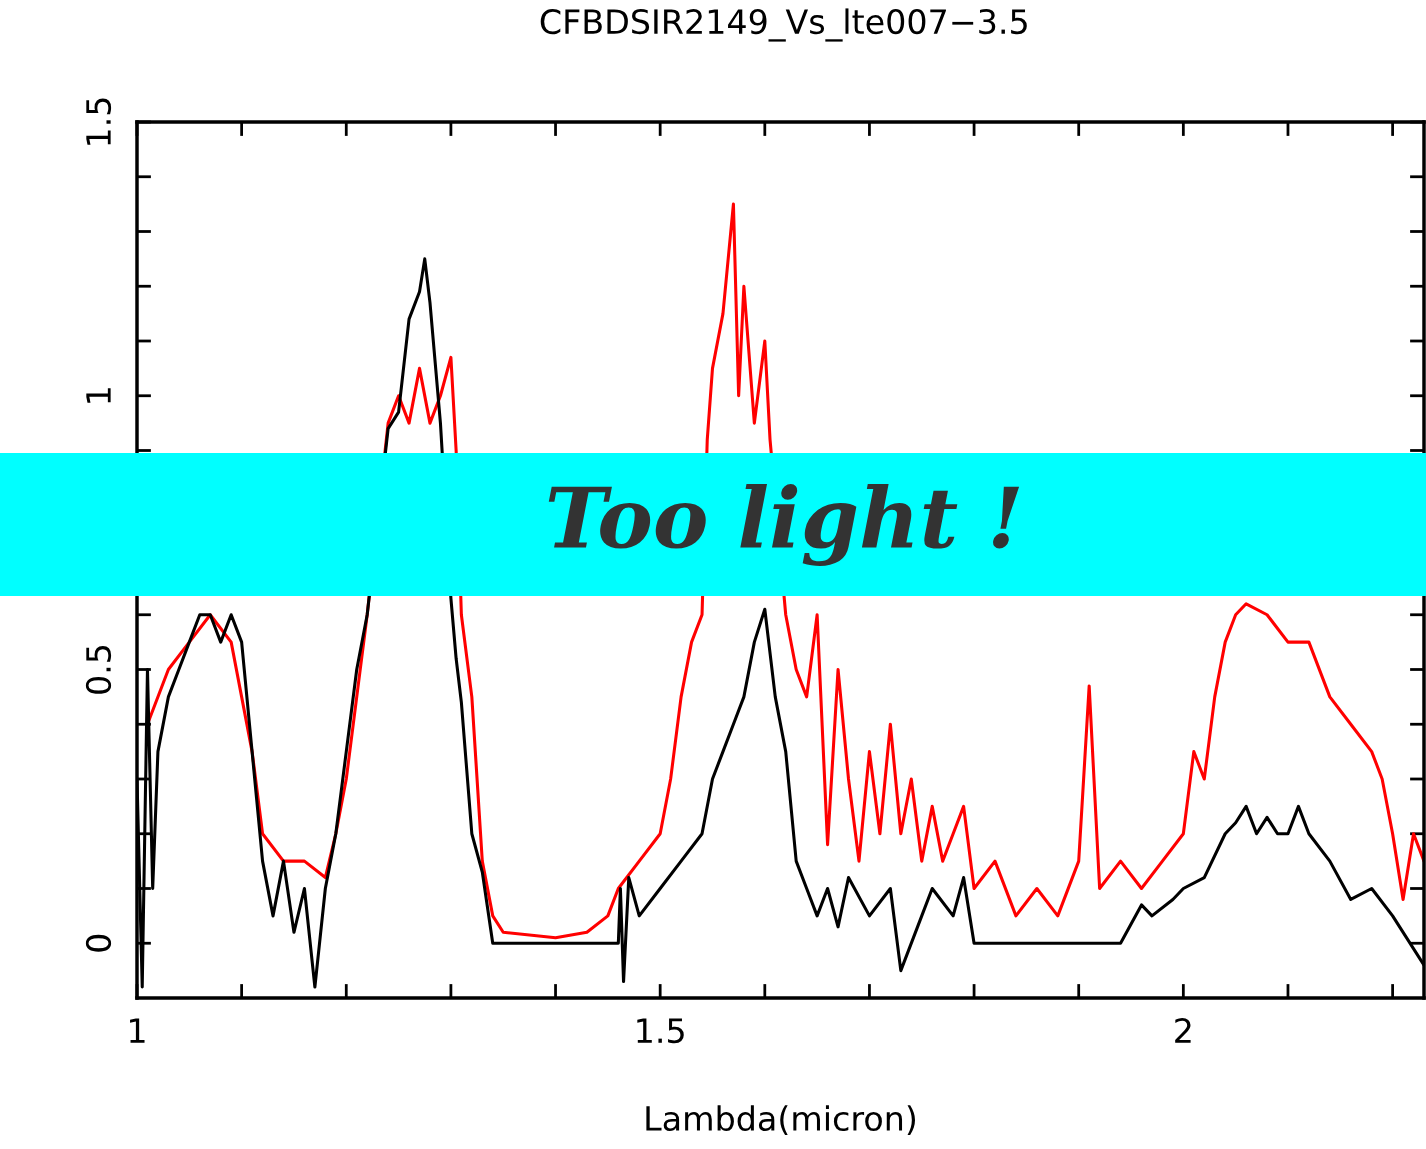 The height and width of the screenshot is (1149, 1426). Describe the element at coordinates (1183, 1030) in the screenshot. I see `x-tick-label: 2` at that location.